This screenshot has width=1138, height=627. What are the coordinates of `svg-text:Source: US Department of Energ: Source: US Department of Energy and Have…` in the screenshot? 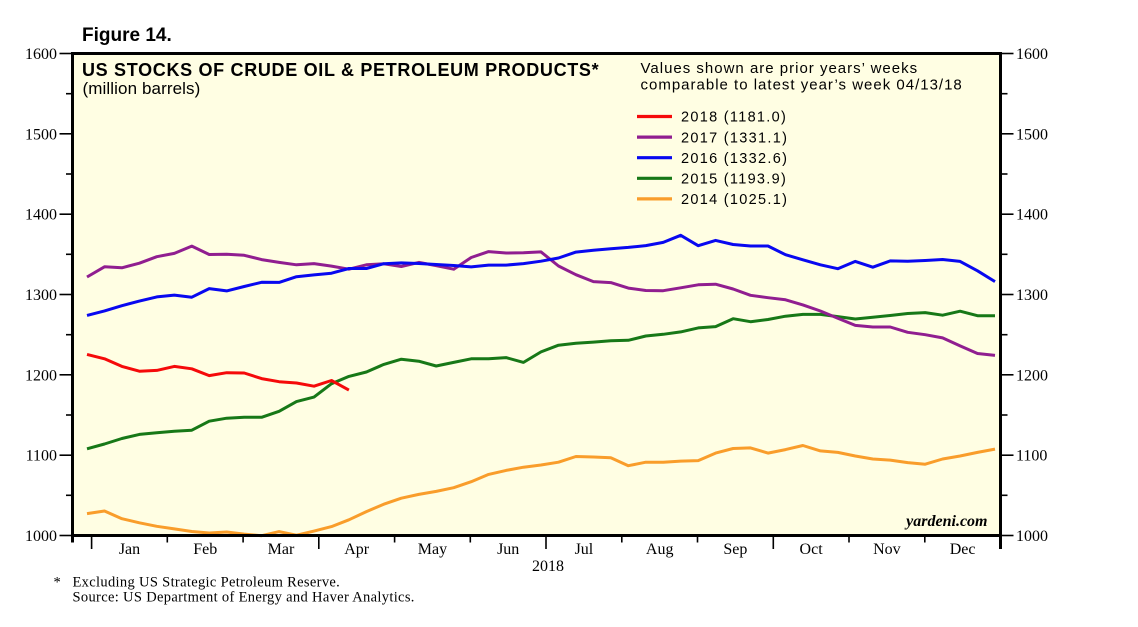 It's located at (244, 598).